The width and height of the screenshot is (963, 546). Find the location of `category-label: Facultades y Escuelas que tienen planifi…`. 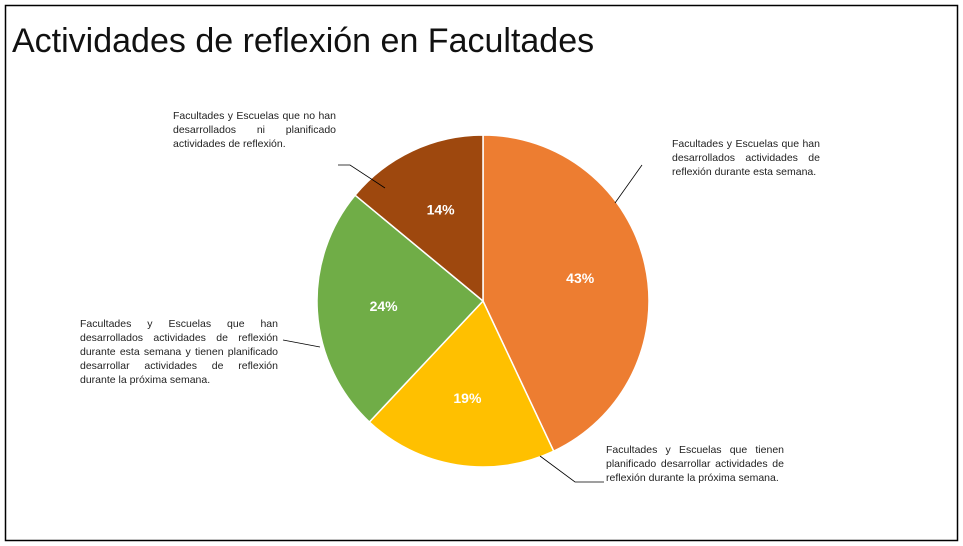

category-label: Facultades y Escuelas que tienen planifi… is located at coordinates (695, 464).